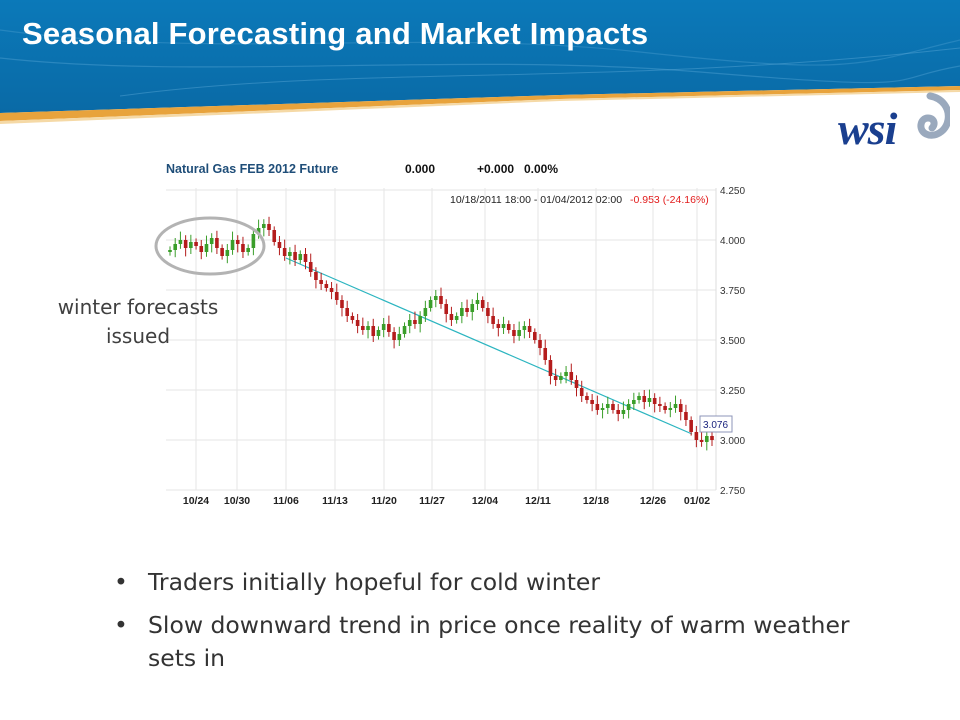 This screenshot has height=720, width=960. I want to click on last-price-box, so click(716, 424).